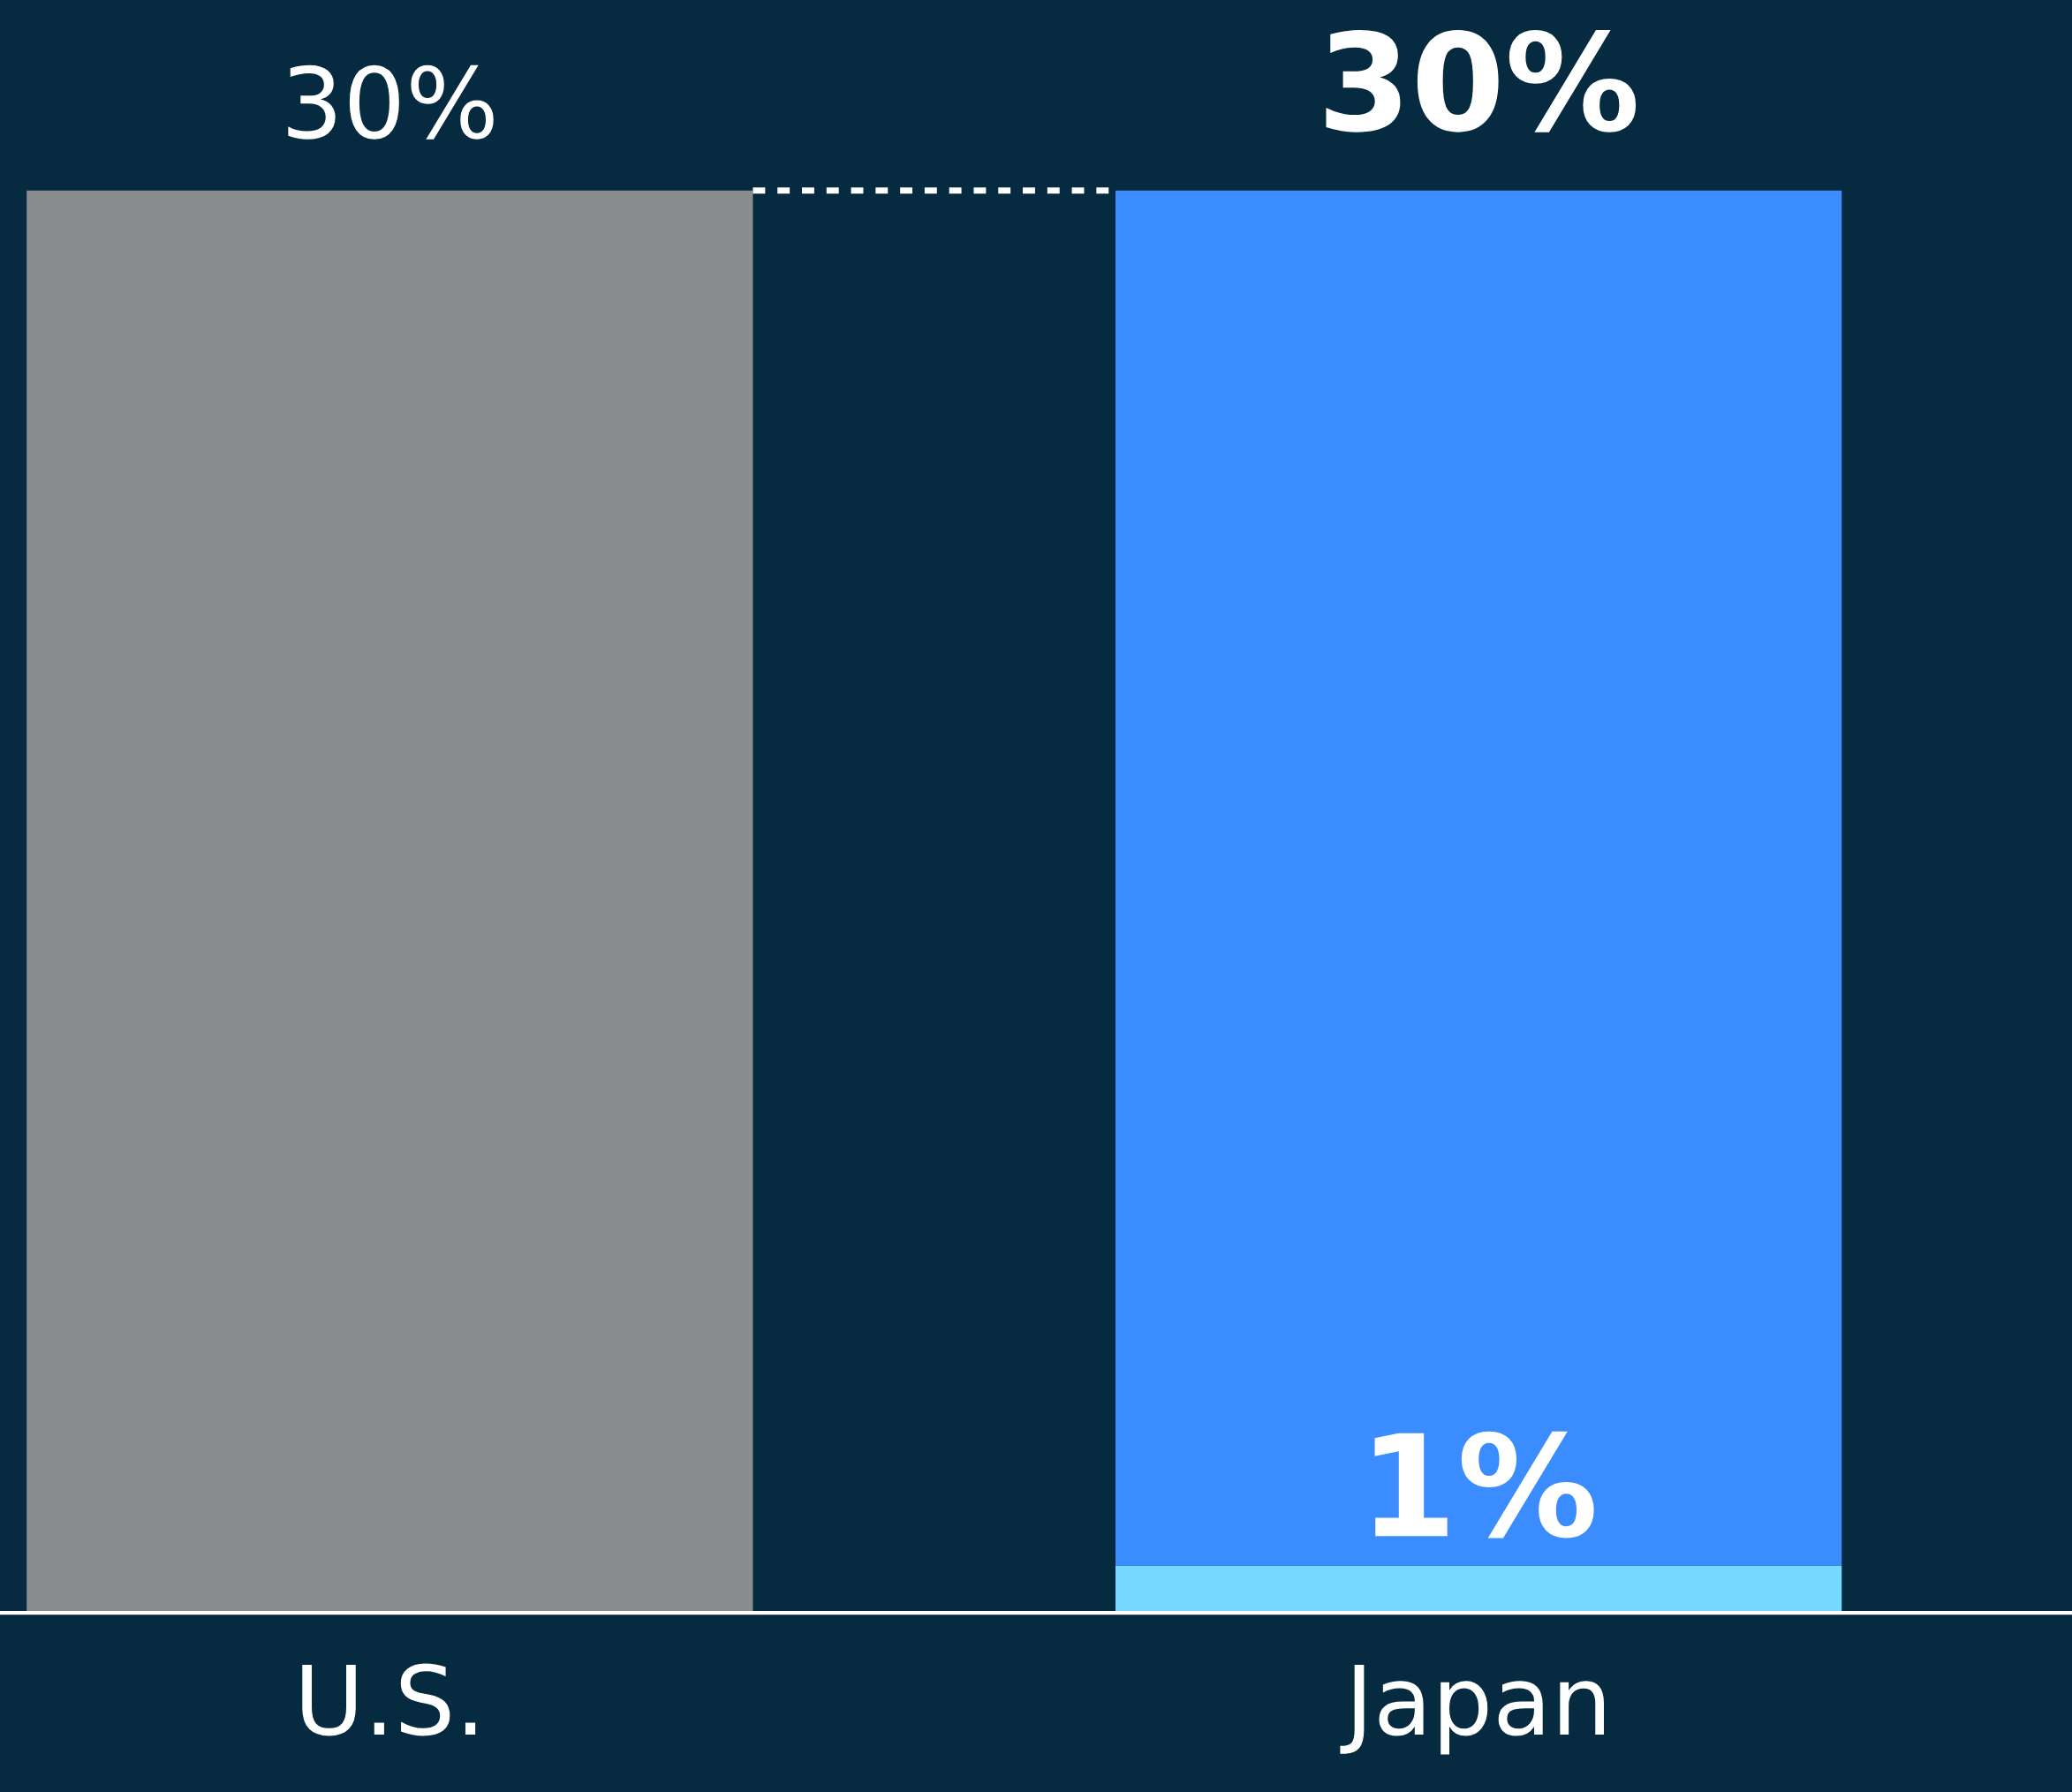 The width and height of the screenshot is (2072, 1792). Describe the element at coordinates (1484, 1485) in the screenshot. I see `data-label: 1%` at that location.